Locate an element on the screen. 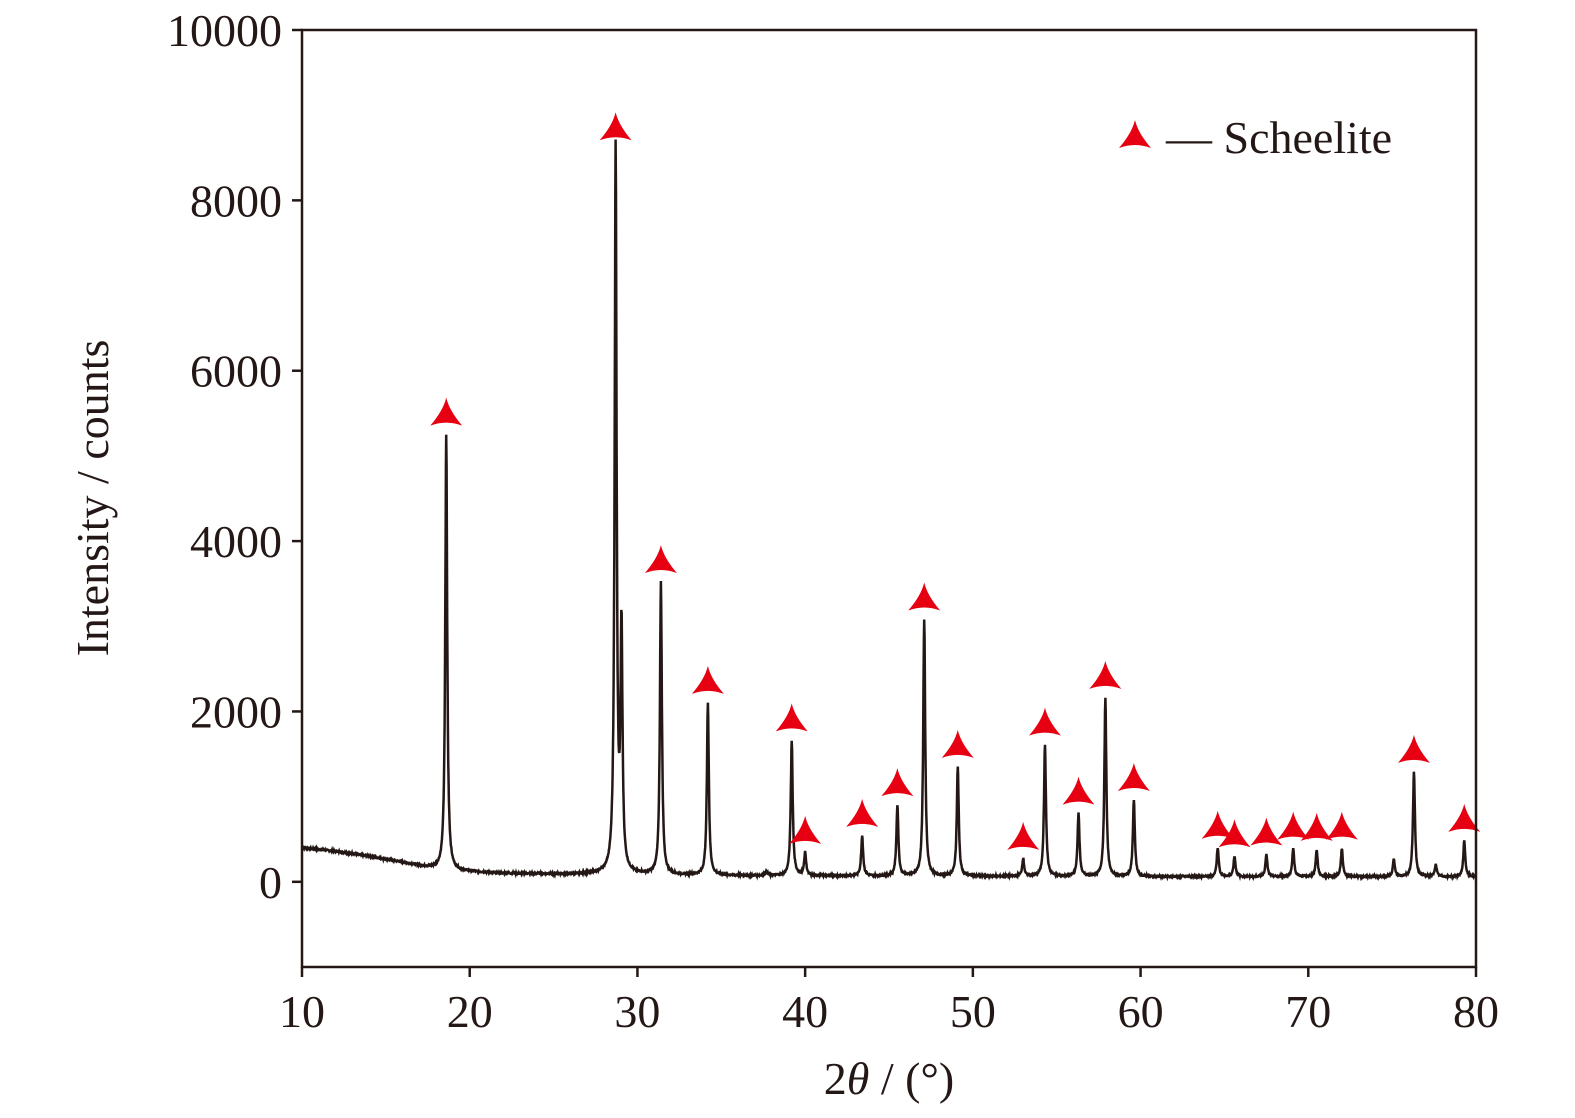 Image resolution: width=1575 pixels, height=1118 pixels. legend-marker is located at coordinates (1135, 134).